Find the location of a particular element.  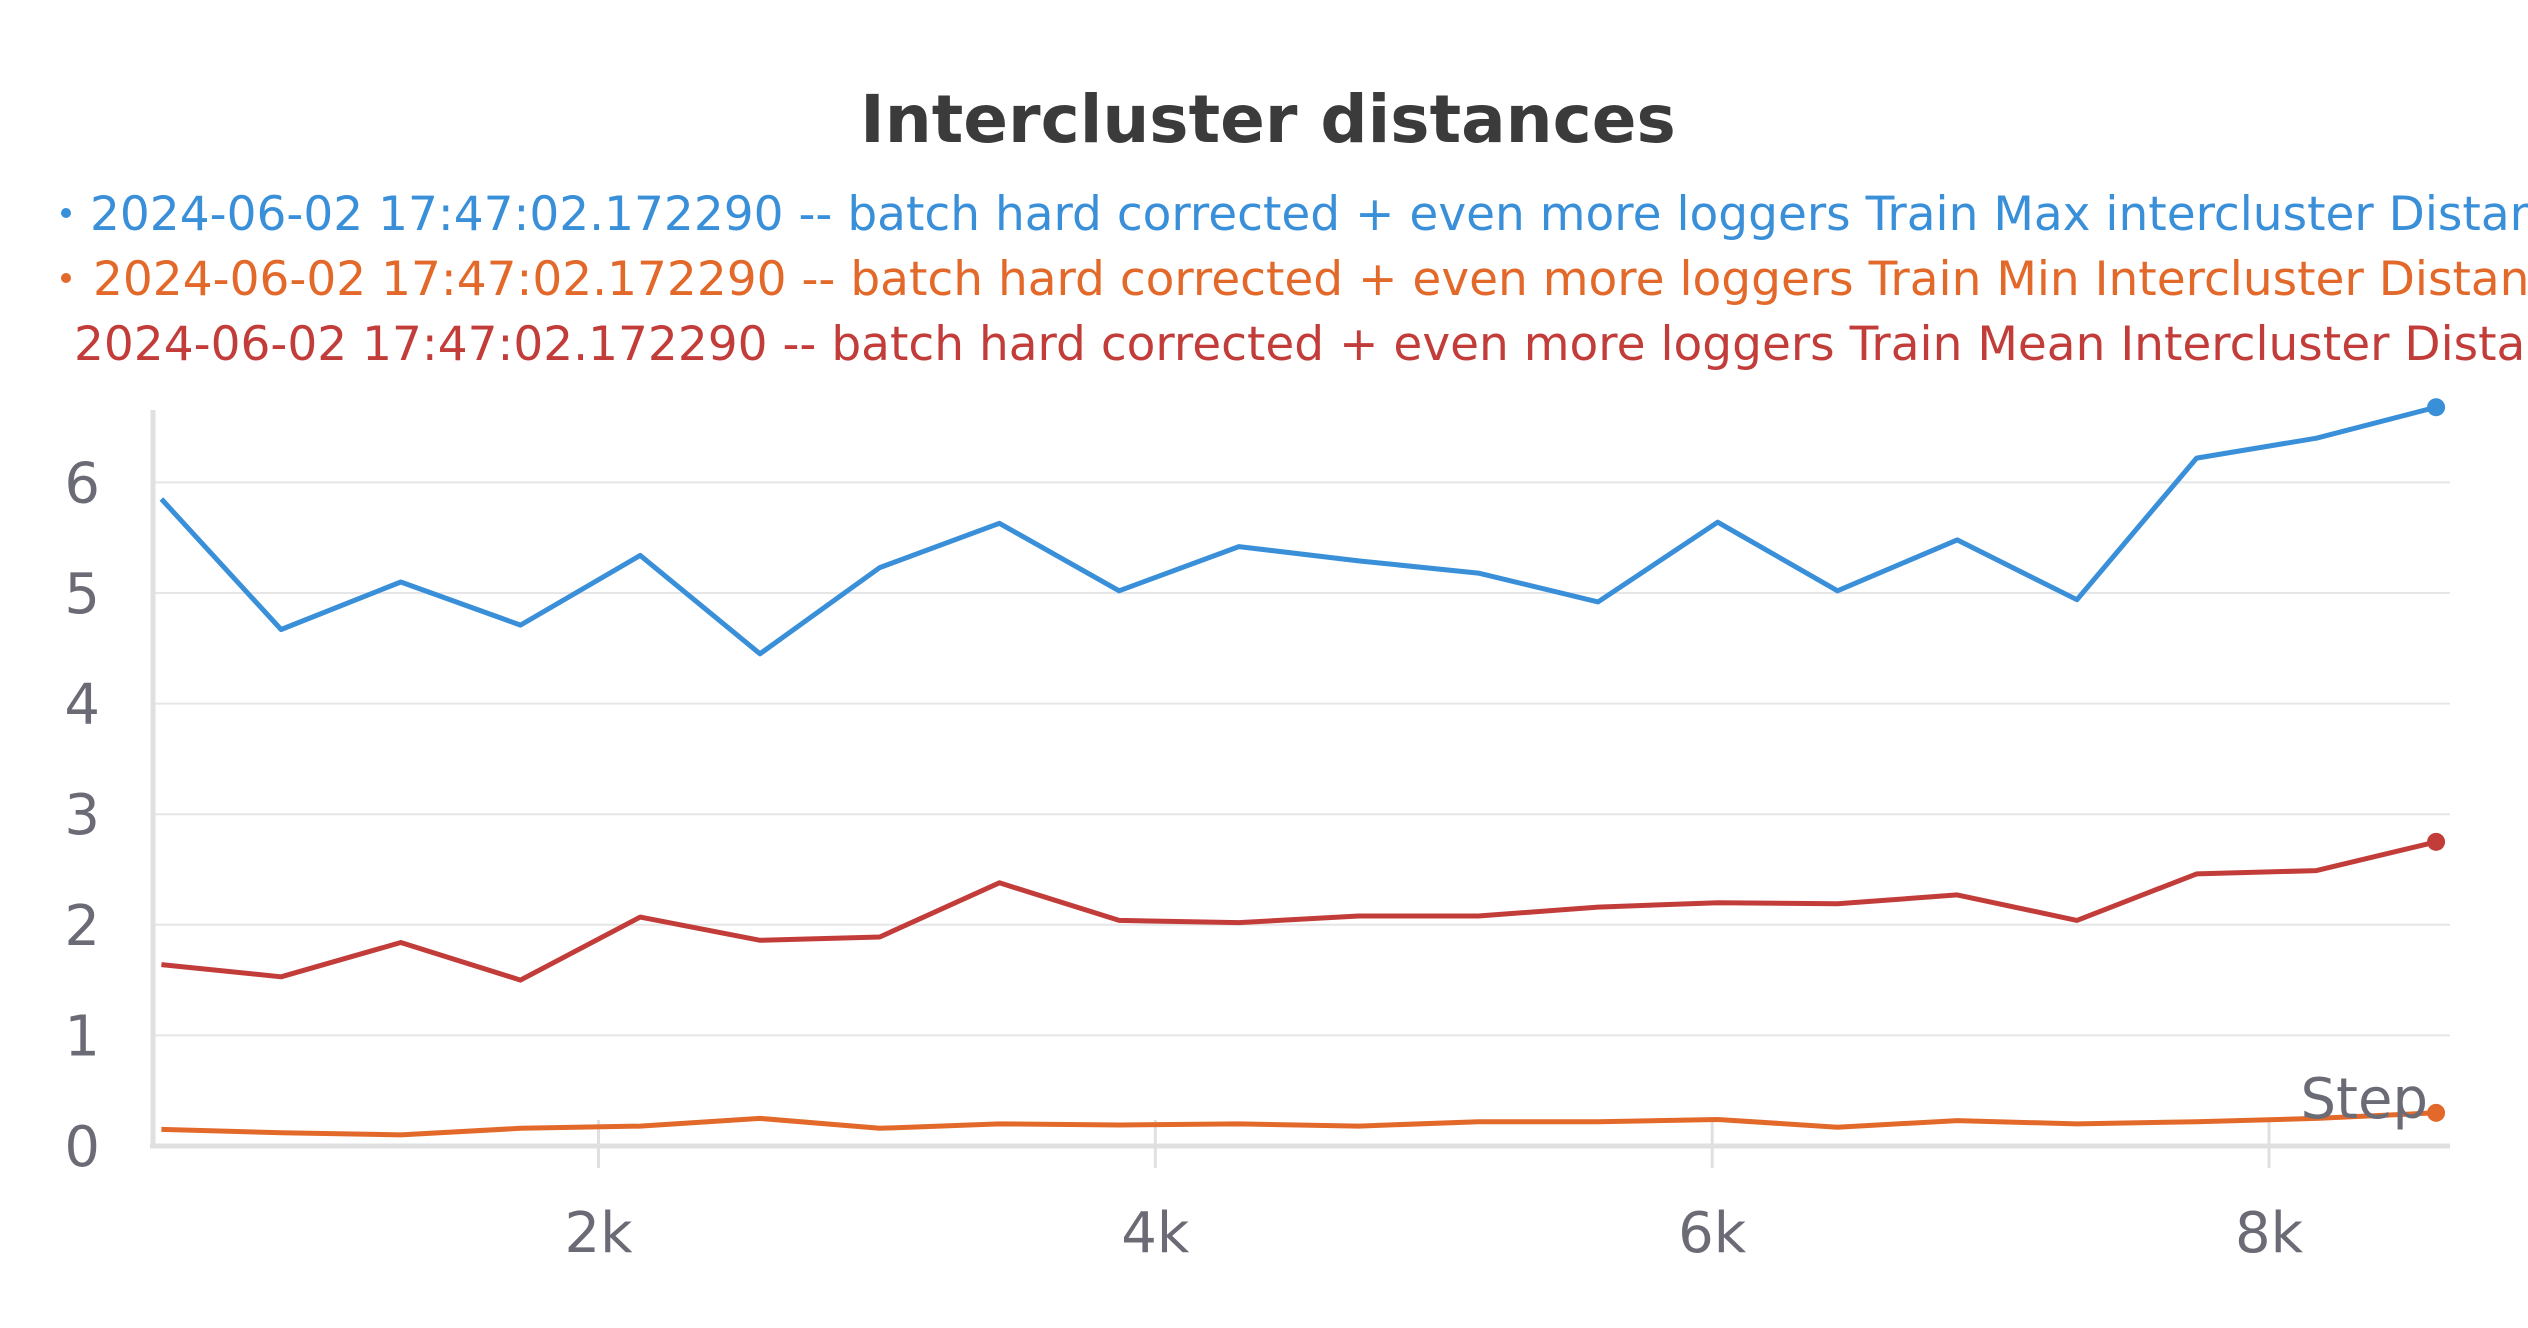

x-tick-label: 4k is located at coordinates (1155, 1233).